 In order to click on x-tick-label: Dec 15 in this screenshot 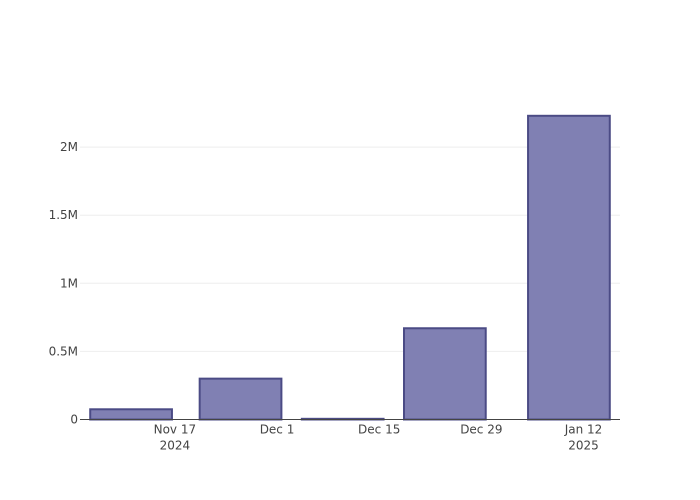, I will do `click(379, 430)`.